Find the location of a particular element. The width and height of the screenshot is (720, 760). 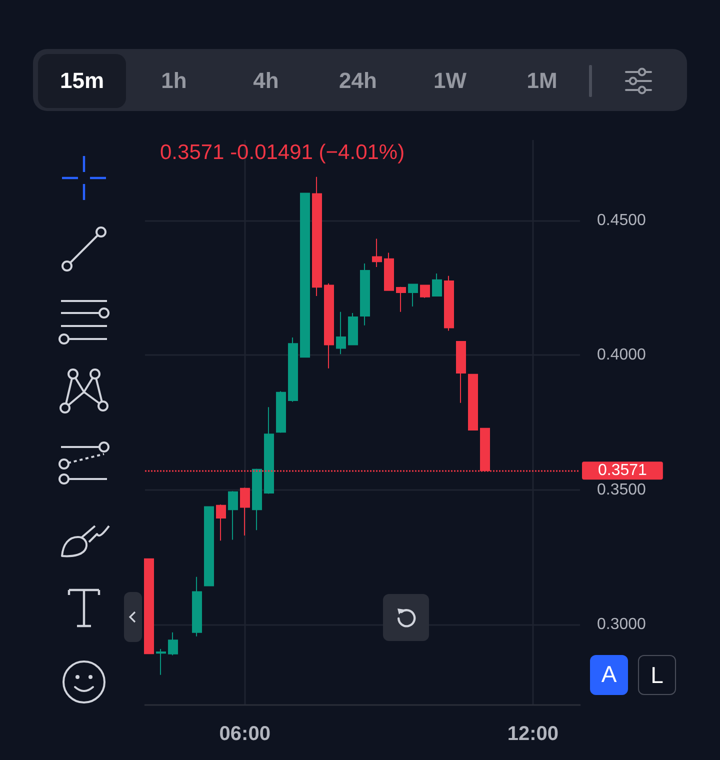

text: 15m is located at coordinates (82, 81).